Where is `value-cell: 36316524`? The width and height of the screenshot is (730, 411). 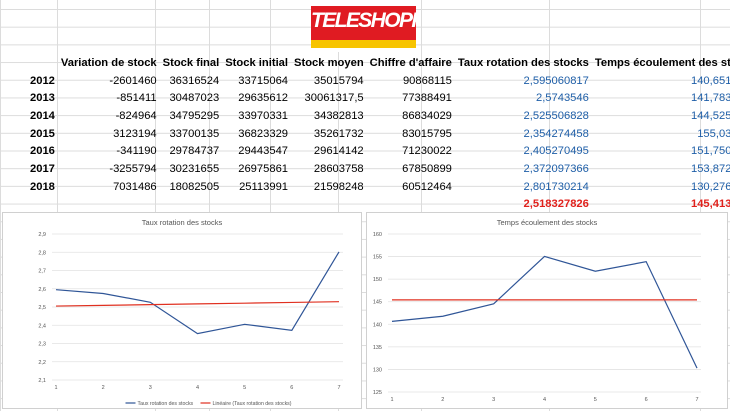 value-cell: 36316524 is located at coordinates (194, 80).